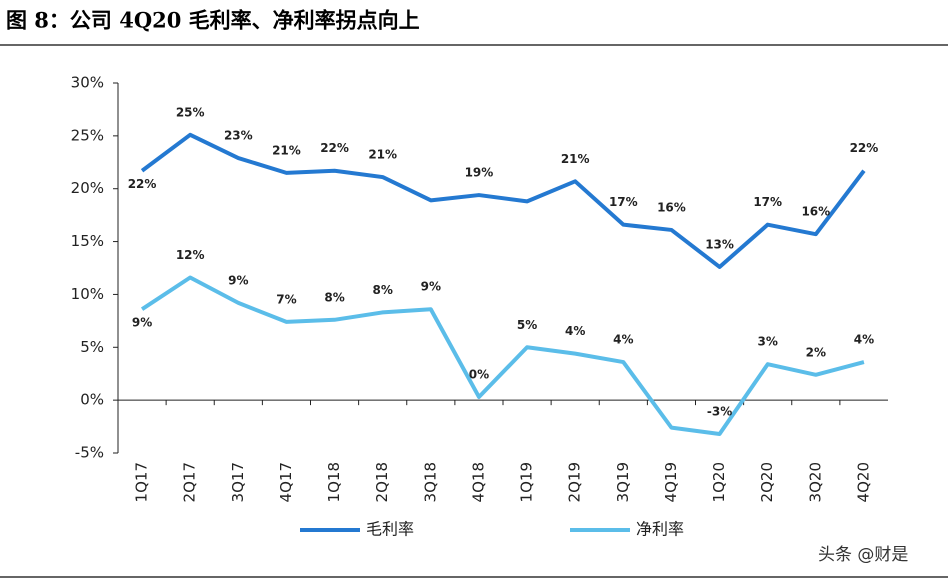 The height and width of the screenshot is (584, 948). Describe the element at coordinates (575, 482) in the screenshot. I see `x-tick-label: 2Q19` at that location.